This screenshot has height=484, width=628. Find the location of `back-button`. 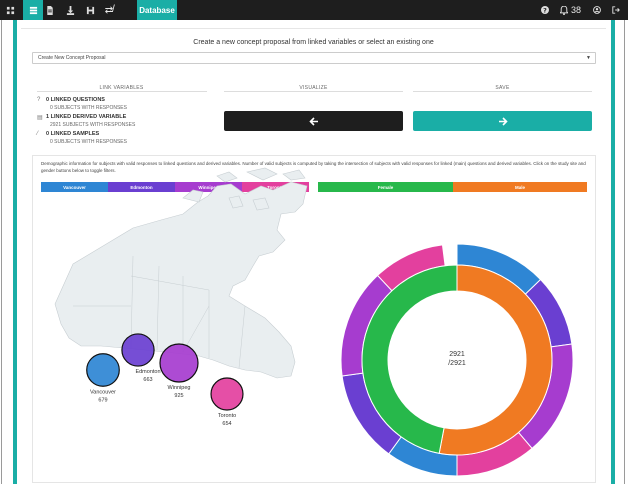

back-button is located at coordinates (313, 121).